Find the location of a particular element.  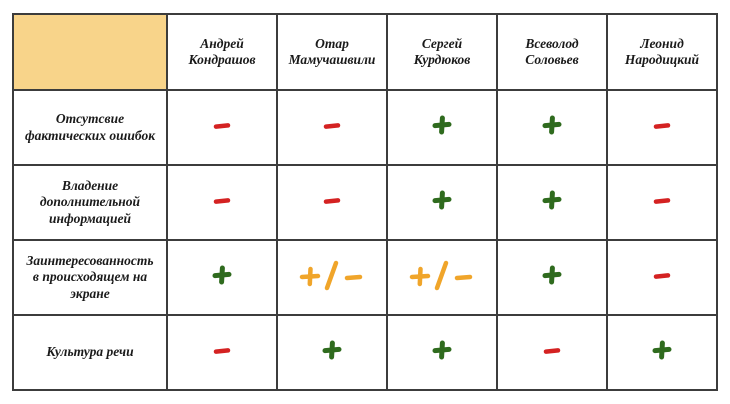

person-first-name: Сергей is located at coordinates (442, 43).